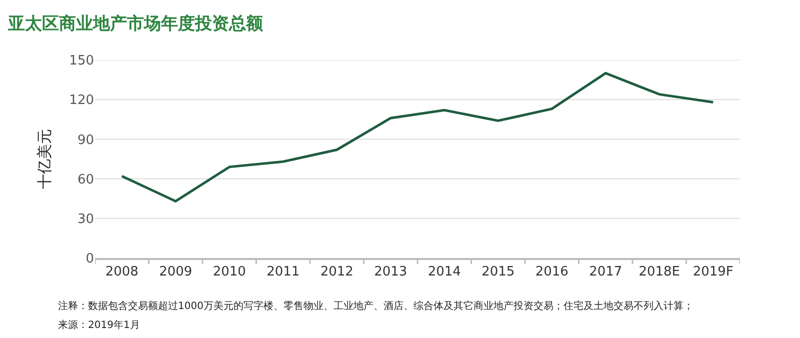  Describe the element at coordinates (337, 272) in the screenshot. I see `x-tick-label: 2012` at that location.